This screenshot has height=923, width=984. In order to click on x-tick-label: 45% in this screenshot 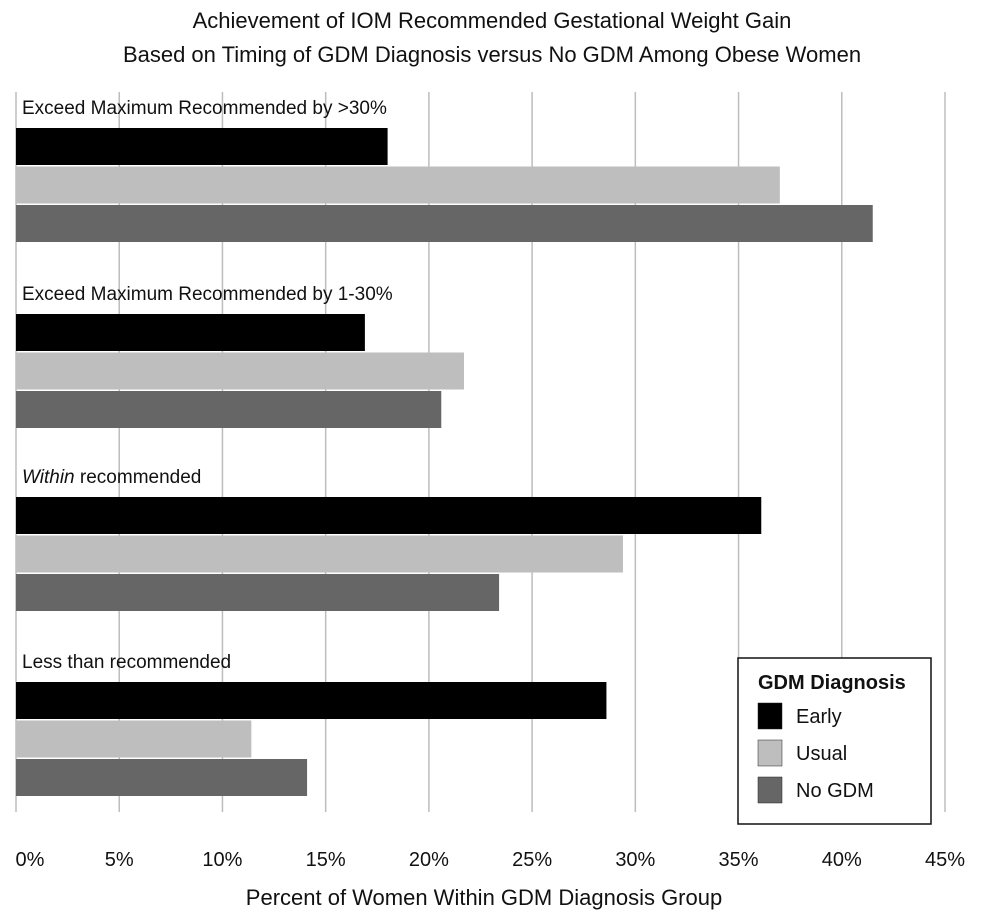, I will do `click(945, 860)`.